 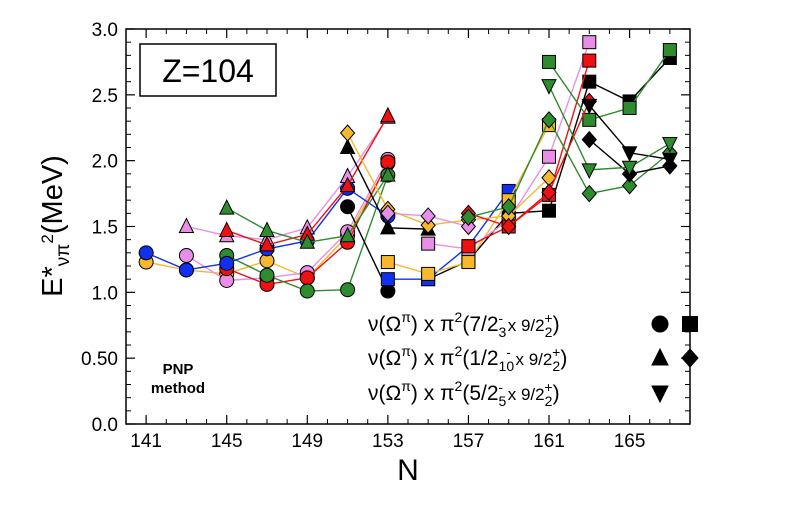 I want to click on series-green-square, so click(x=609, y=85).